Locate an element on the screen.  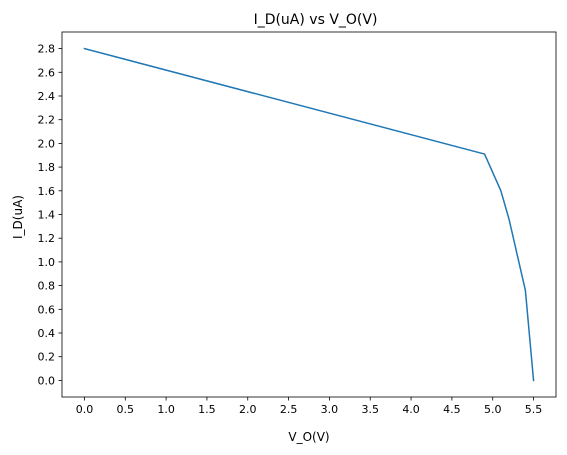
x-tick-label: 2.0 is located at coordinates (248, 409).